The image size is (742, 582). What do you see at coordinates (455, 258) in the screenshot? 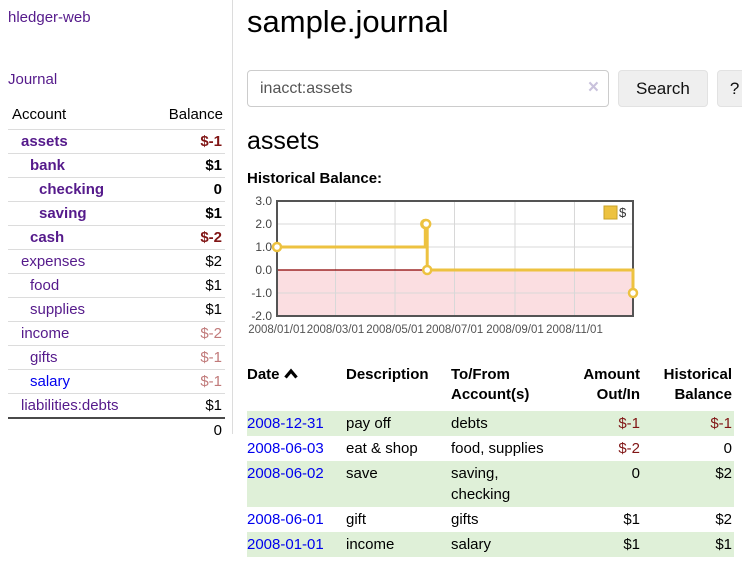
I see `plot-border` at bounding box center [455, 258].